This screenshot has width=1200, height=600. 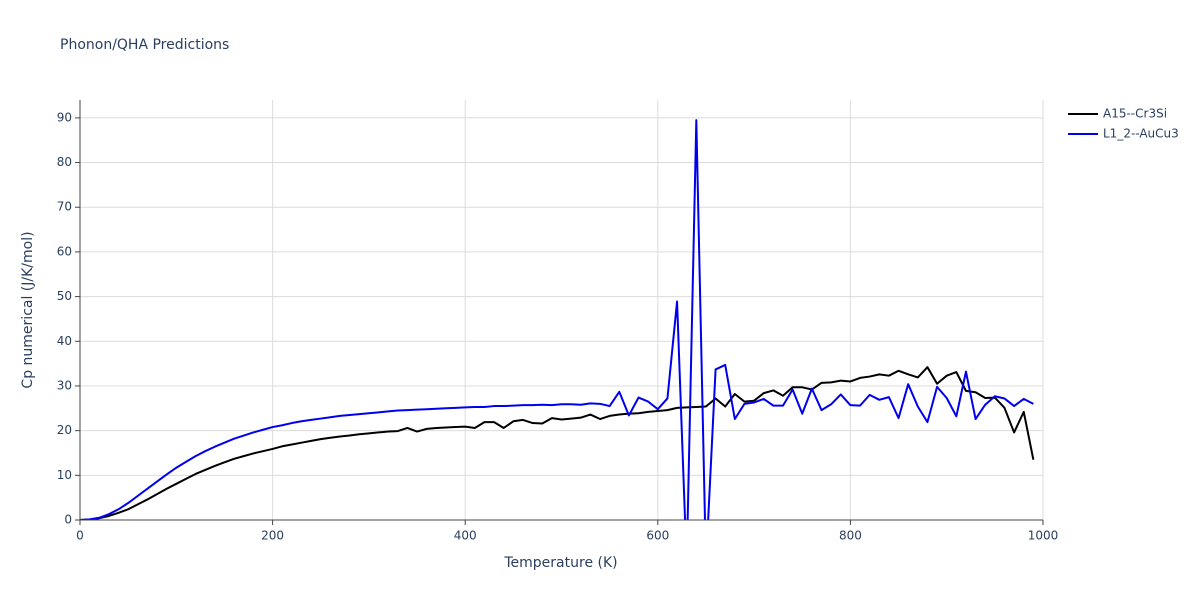 I want to click on y-tick-label: 10, so click(x=64, y=475).